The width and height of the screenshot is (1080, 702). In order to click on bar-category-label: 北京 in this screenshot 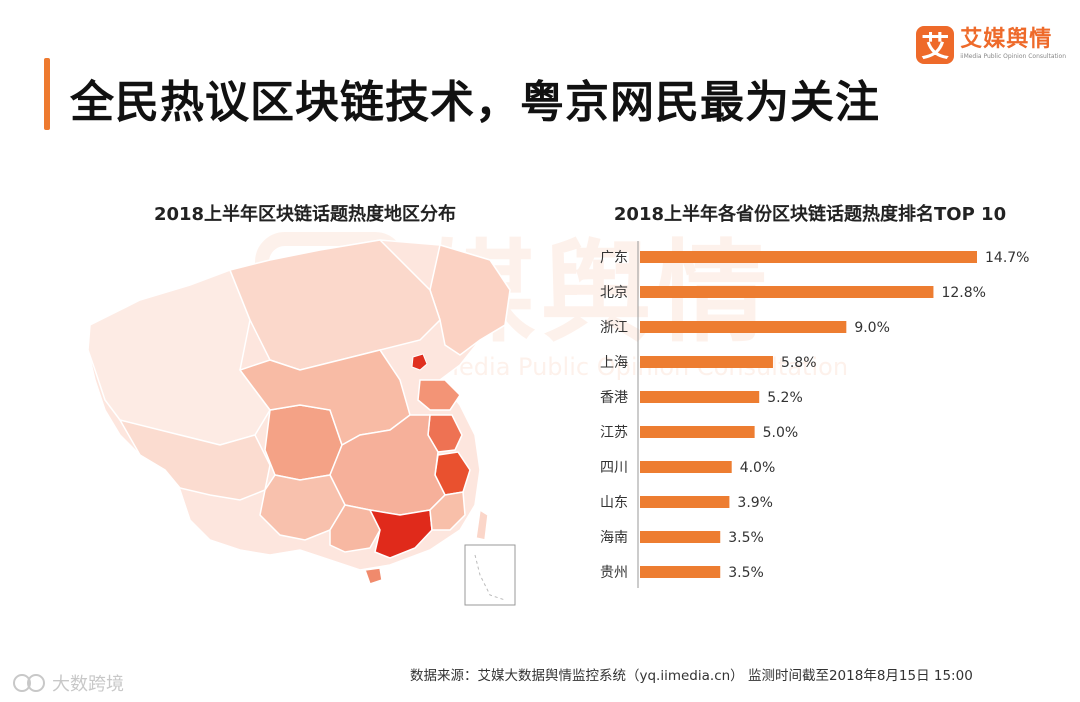, I will do `click(614, 293)`.